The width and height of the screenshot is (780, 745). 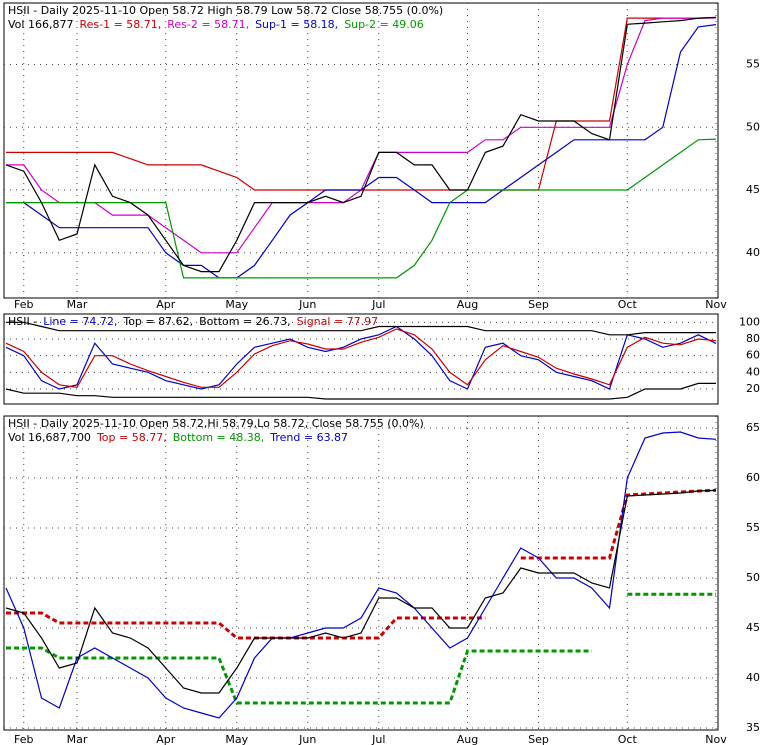 I want to click on legend-entry: Trend = 63.87, so click(x=308, y=437).